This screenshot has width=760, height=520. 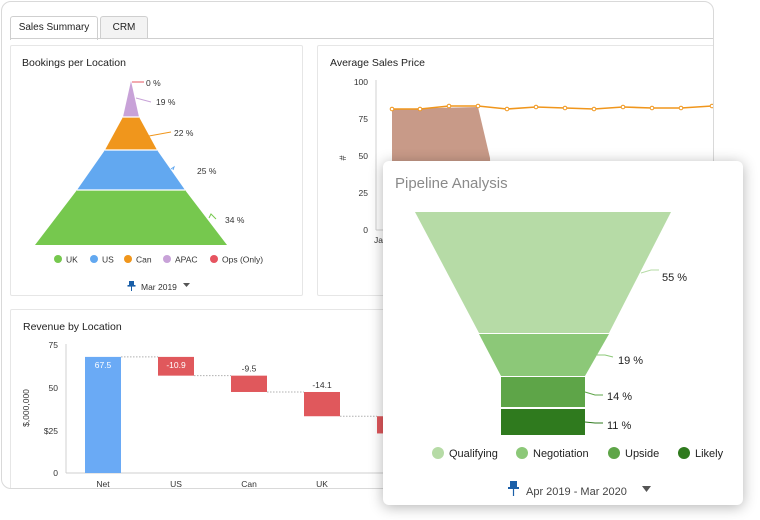 I want to click on asp-line, so click(x=552, y=107).